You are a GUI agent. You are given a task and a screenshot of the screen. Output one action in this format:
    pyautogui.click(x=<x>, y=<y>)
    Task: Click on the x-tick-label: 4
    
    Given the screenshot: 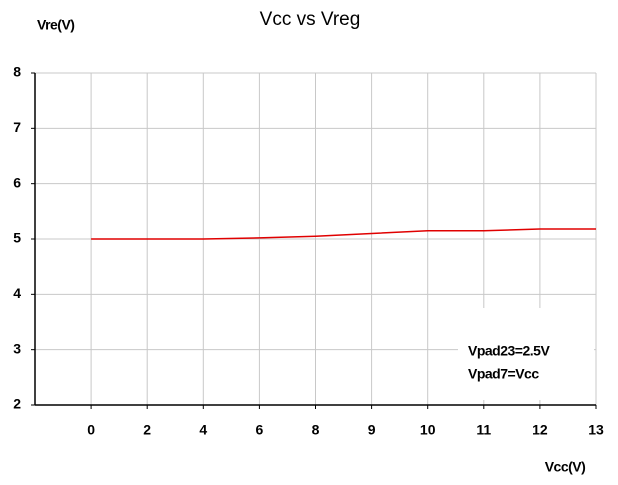 What is the action you would take?
    pyautogui.click(x=203, y=430)
    